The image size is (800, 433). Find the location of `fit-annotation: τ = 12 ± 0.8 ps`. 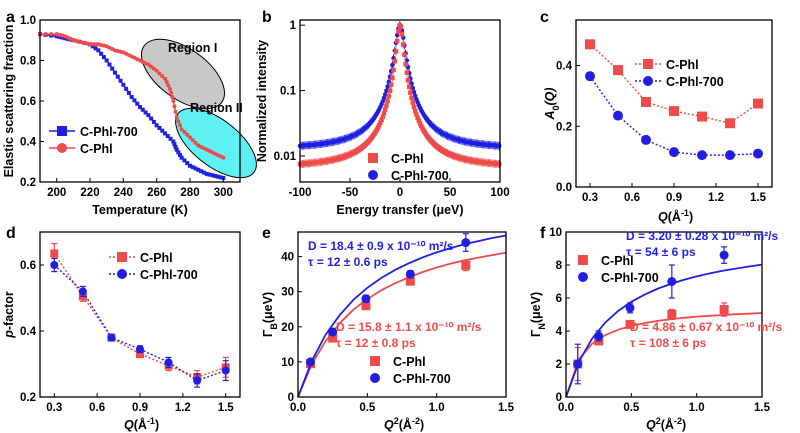

fit-annotation: τ = 12 ± 0.8 ps is located at coordinates (376, 343).